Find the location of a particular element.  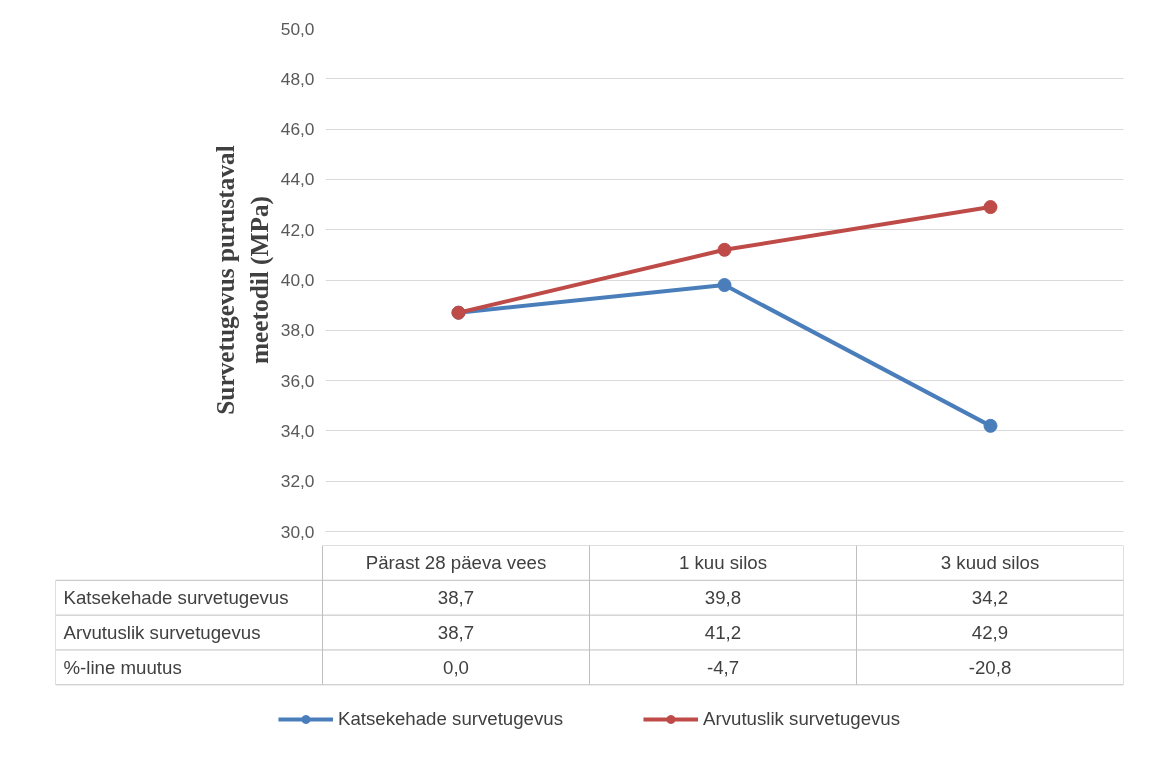

text: Katsekehade survetugevus is located at coordinates (176, 598).